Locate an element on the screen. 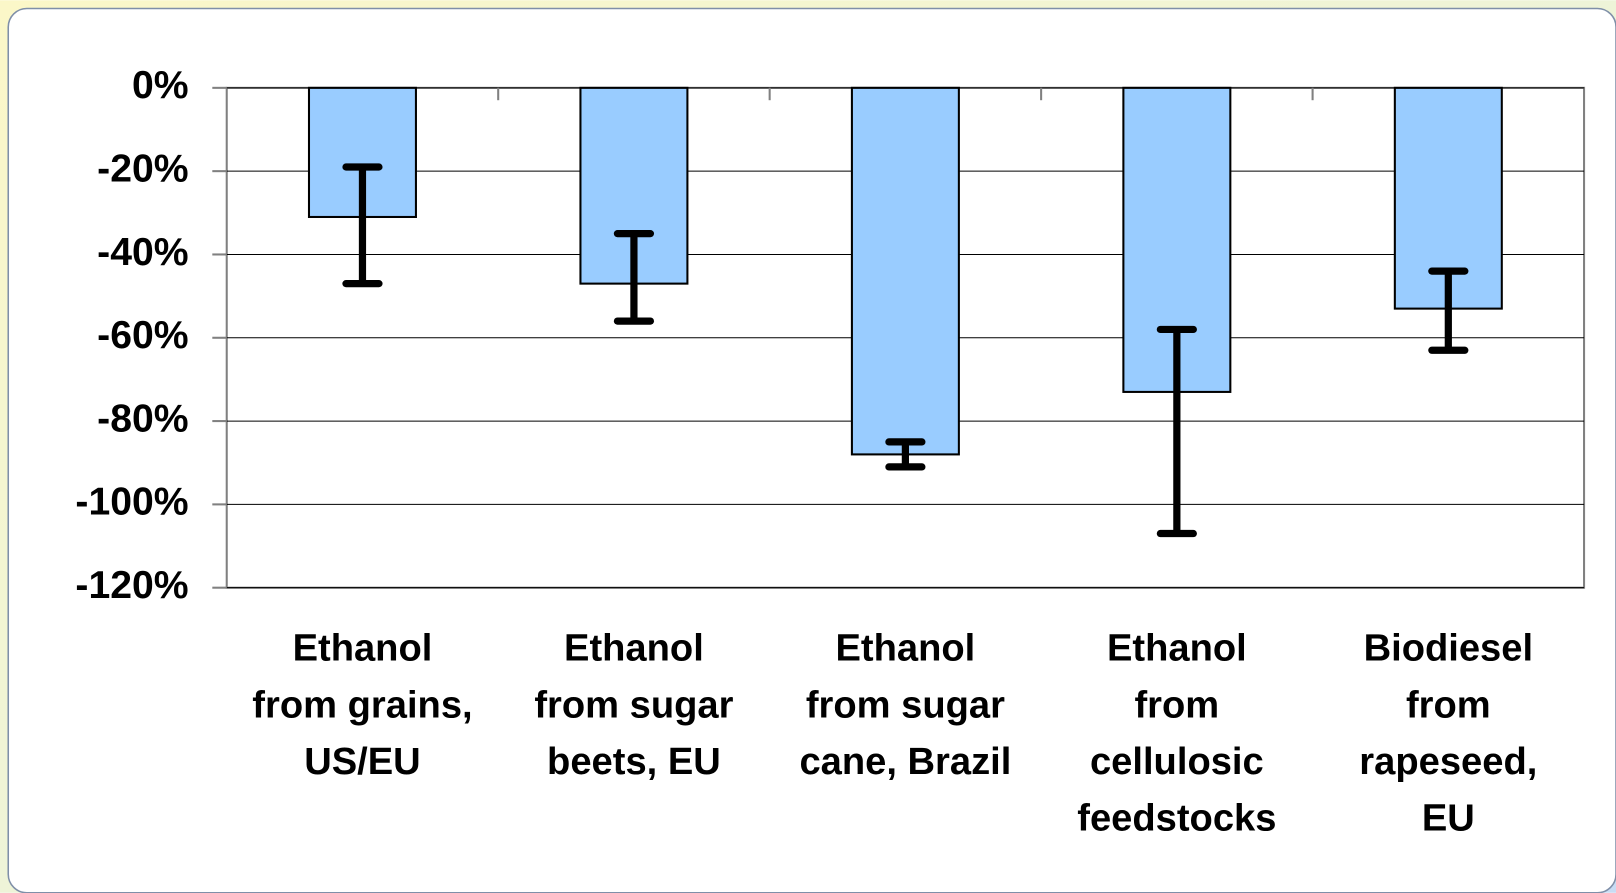 The image size is (1616, 893). x-tick-label: cane, Brazil is located at coordinates (905, 761).